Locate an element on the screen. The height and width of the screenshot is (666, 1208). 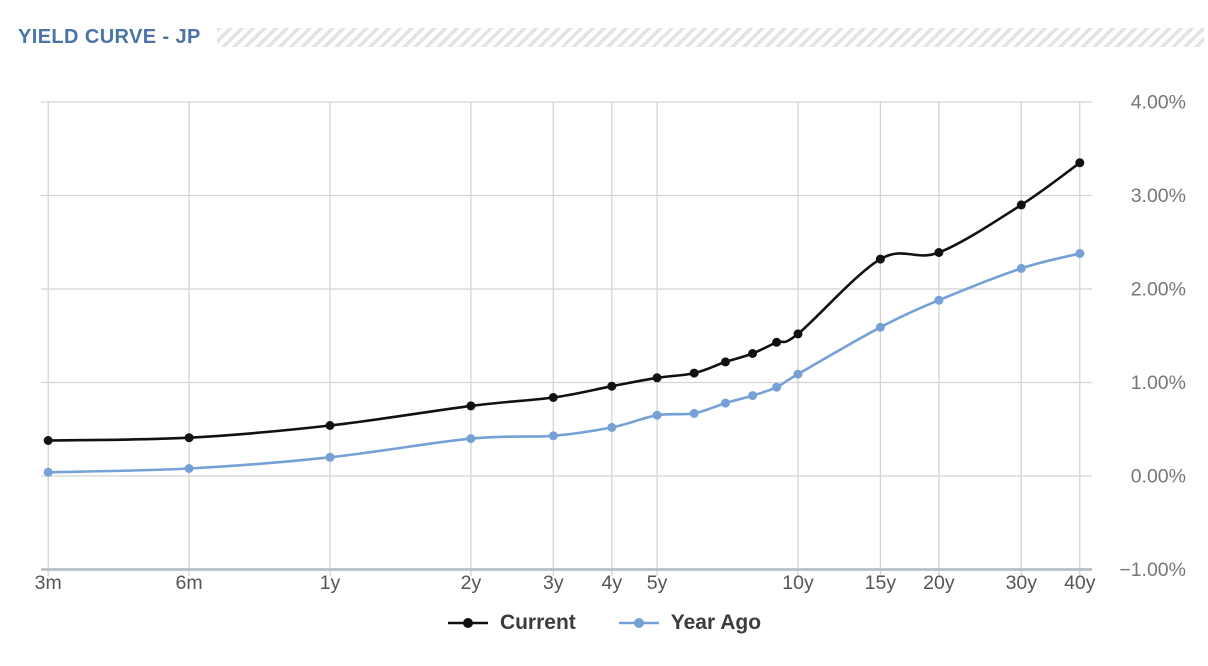
legend-item-current: Current is located at coordinates (511, 623).